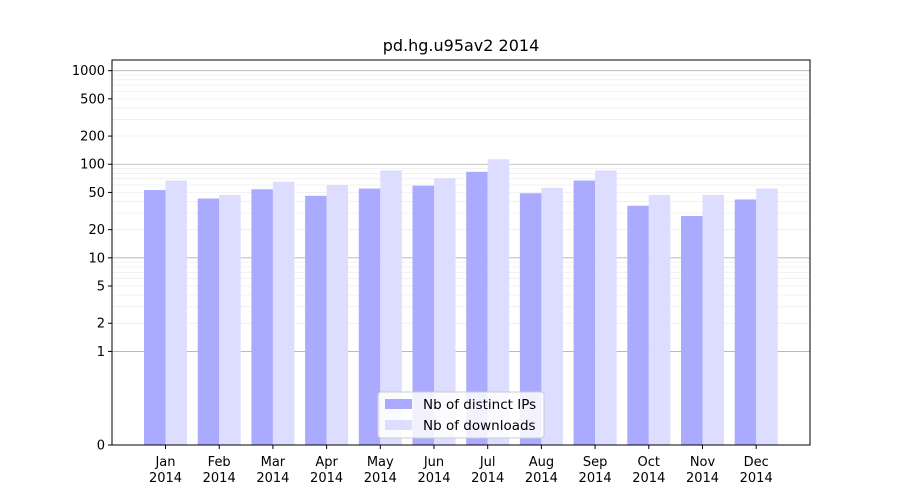 The height and width of the screenshot is (500, 900). Describe the element at coordinates (756, 462) in the screenshot. I see `x-tick-label-month: Dec` at that location.